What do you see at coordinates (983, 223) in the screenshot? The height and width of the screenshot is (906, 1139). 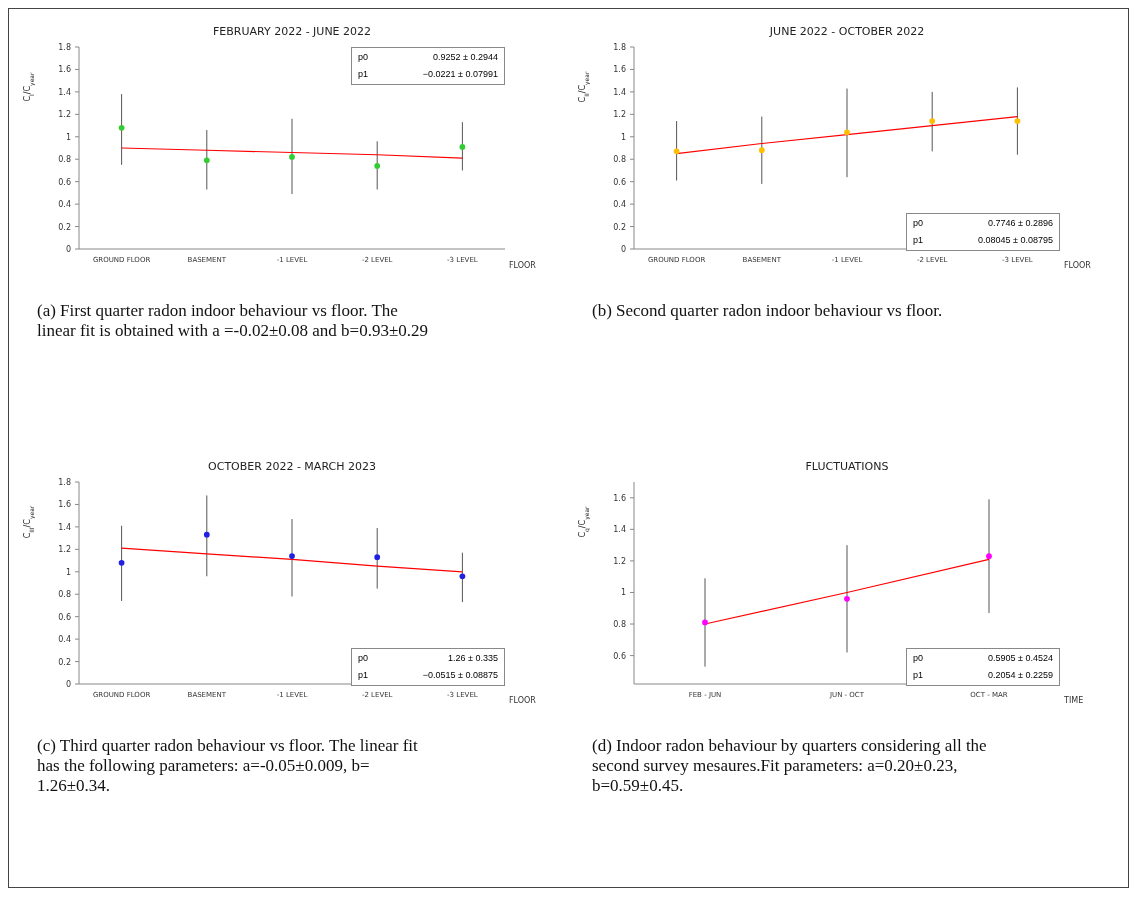 I see `text: p0 0.7746 ± 0.2896` at bounding box center [983, 223].